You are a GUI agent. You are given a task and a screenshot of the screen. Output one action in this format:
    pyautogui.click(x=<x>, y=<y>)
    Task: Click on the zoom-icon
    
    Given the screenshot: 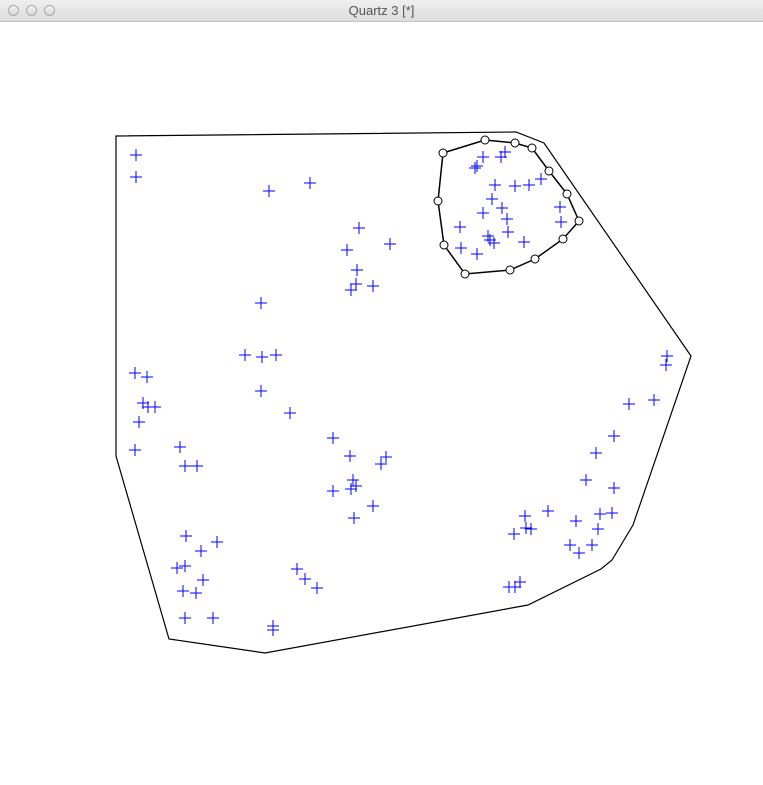 What is the action you would take?
    pyautogui.click(x=49, y=10)
    